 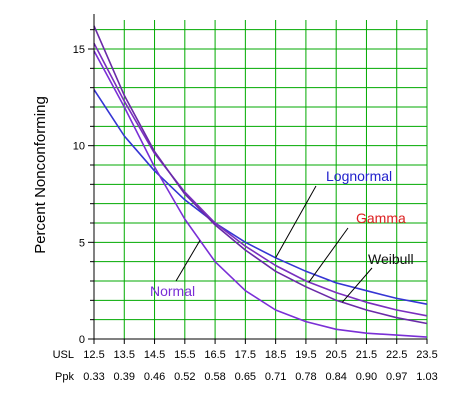 What do you see at coordinates (296, 222) in the screenshot?
I see `annotation-leader-lognormal` at bounding box center [296, 222].